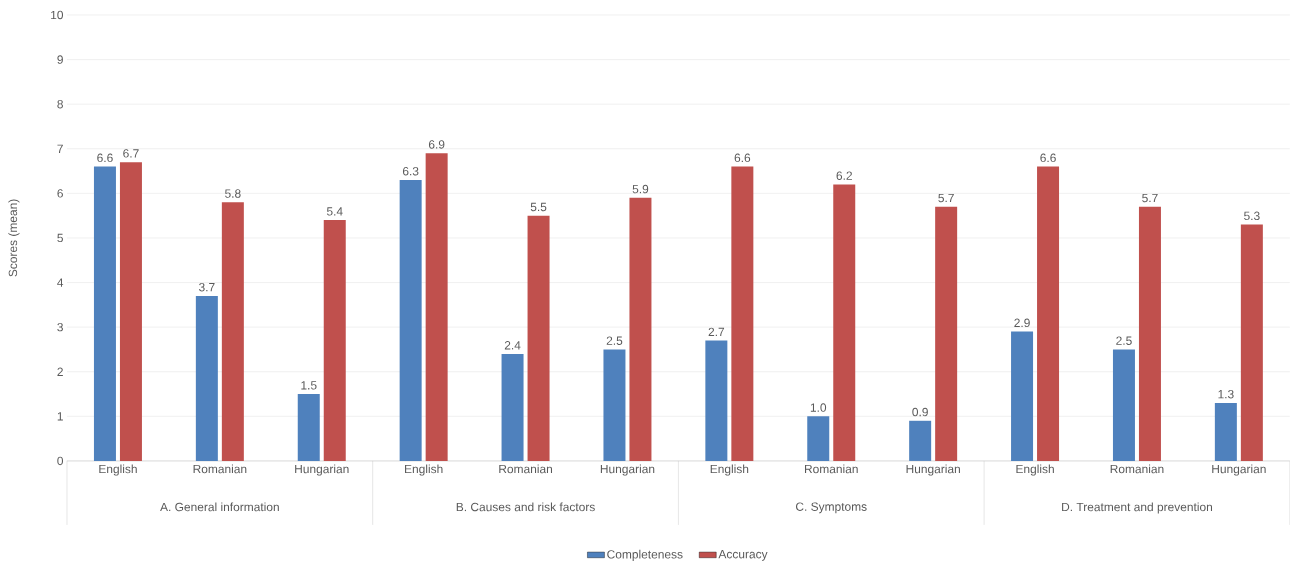 The image size is (1290, 564). I want to click on text: D. Treatment and prevention, so click(1137, 508).